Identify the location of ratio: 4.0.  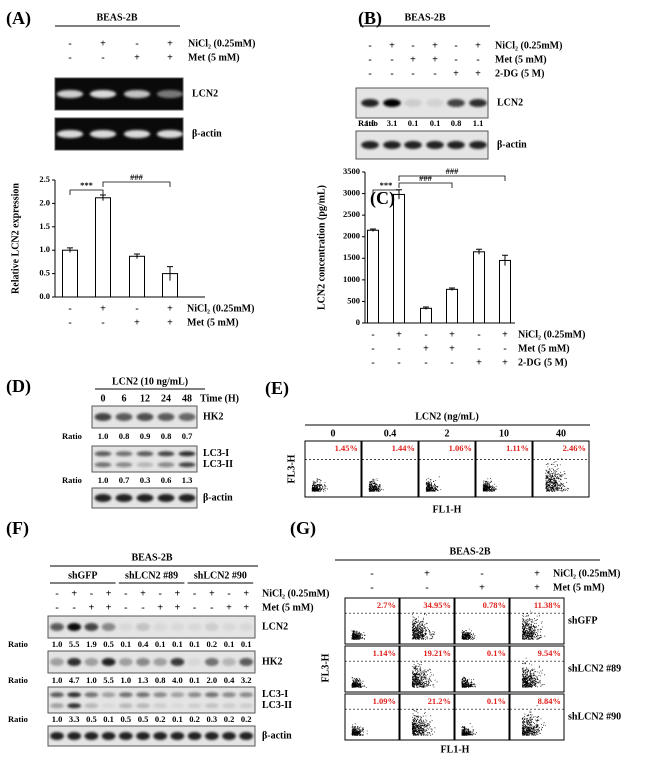
(177, 680).